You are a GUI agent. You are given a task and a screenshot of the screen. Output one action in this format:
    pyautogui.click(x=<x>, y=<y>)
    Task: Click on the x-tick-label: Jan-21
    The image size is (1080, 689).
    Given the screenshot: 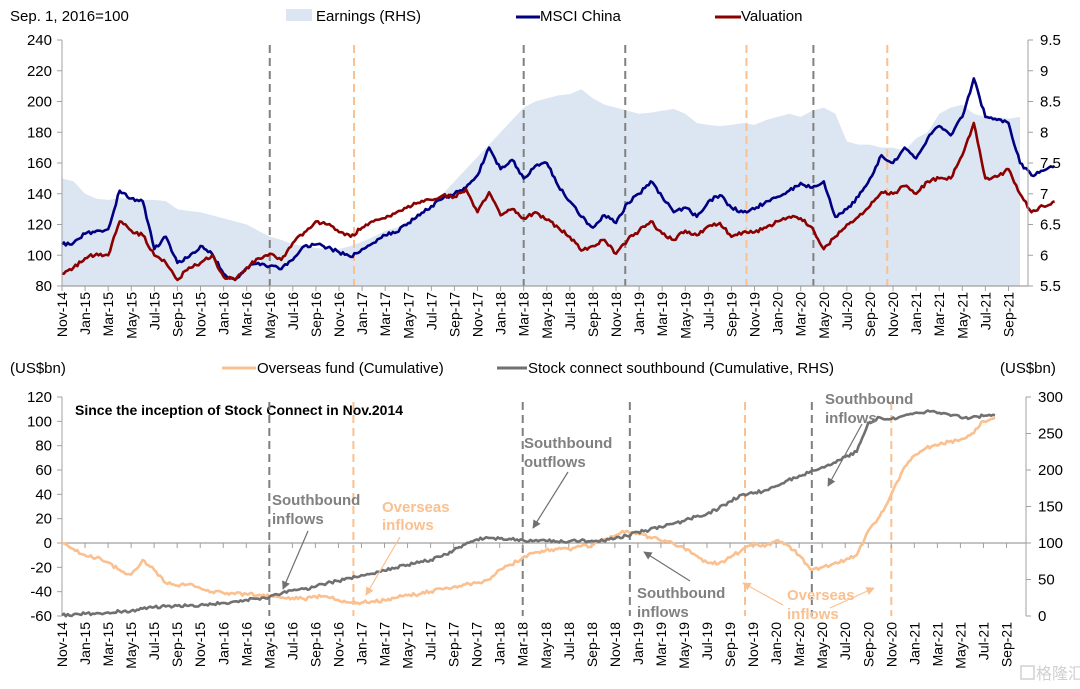 What is the action you would take?
    pyautogui.click(x=914, y=643)
    